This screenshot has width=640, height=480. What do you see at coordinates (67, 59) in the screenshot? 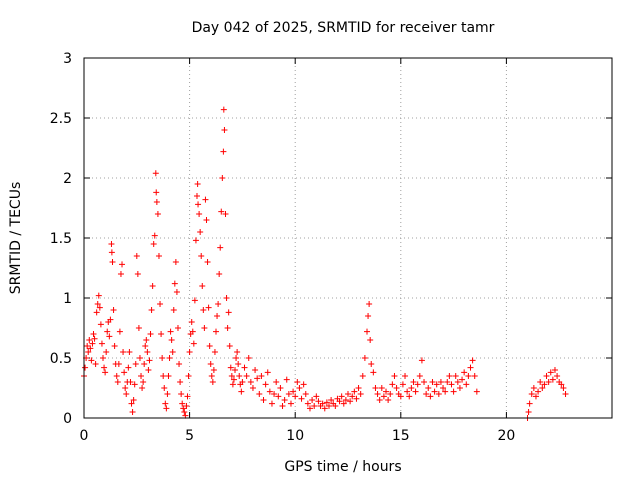
I see `y-tick-label: 3` at bounding box center [67, 59].